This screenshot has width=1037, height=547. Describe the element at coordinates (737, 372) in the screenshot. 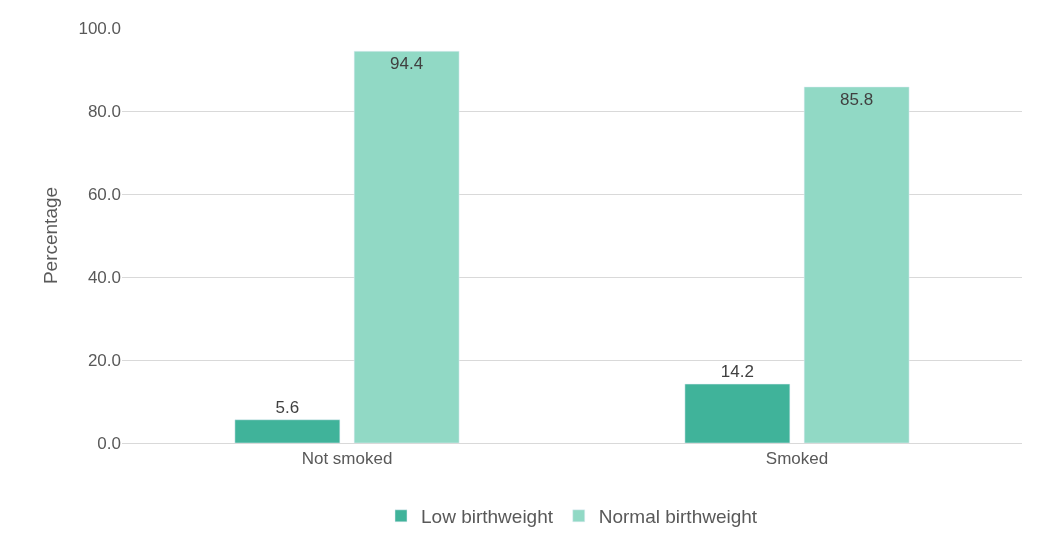

I see `data-label: 14.2` at that location.